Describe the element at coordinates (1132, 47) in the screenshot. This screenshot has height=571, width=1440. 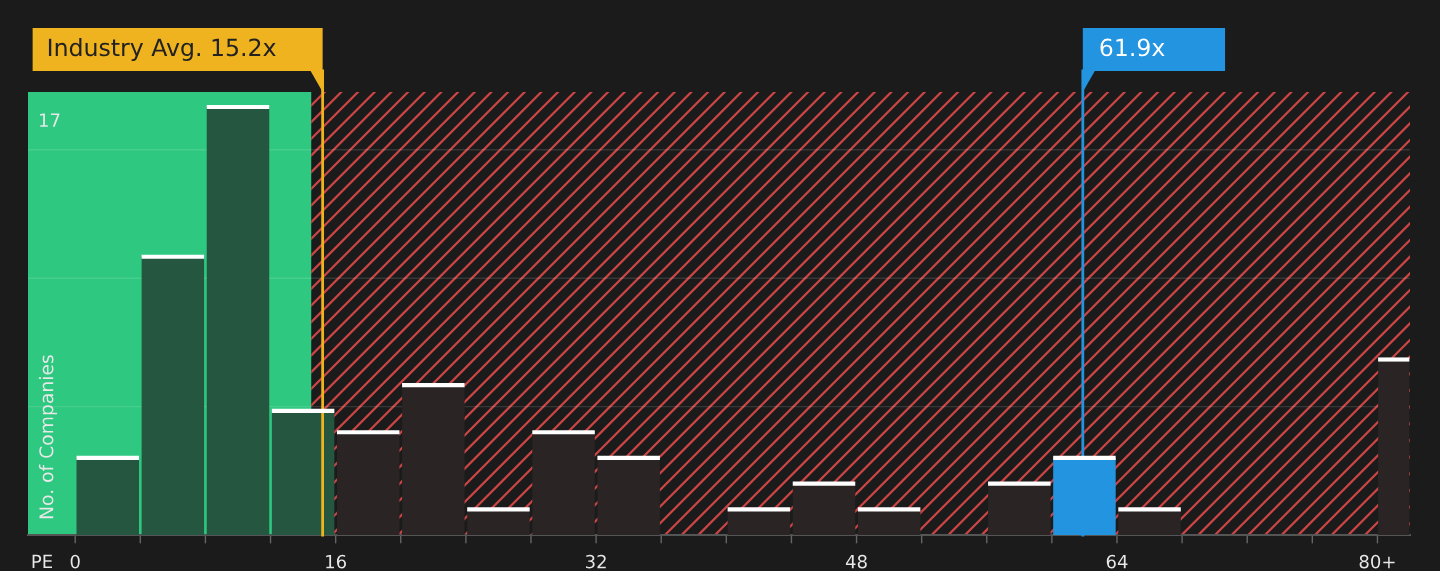
I see `ref-line-label: 61.9x` at that location.